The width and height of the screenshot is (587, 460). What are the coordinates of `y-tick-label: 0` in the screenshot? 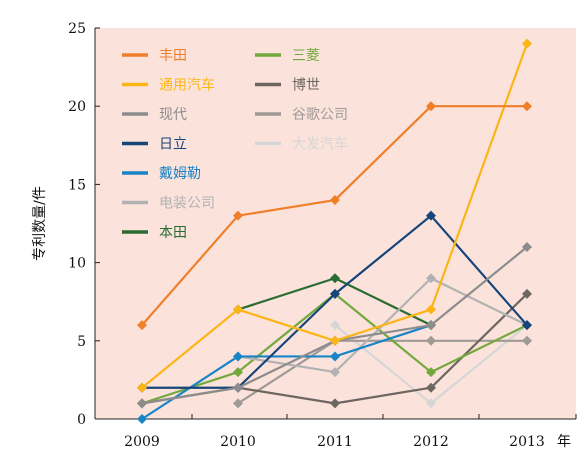 It's located at (81, 420).